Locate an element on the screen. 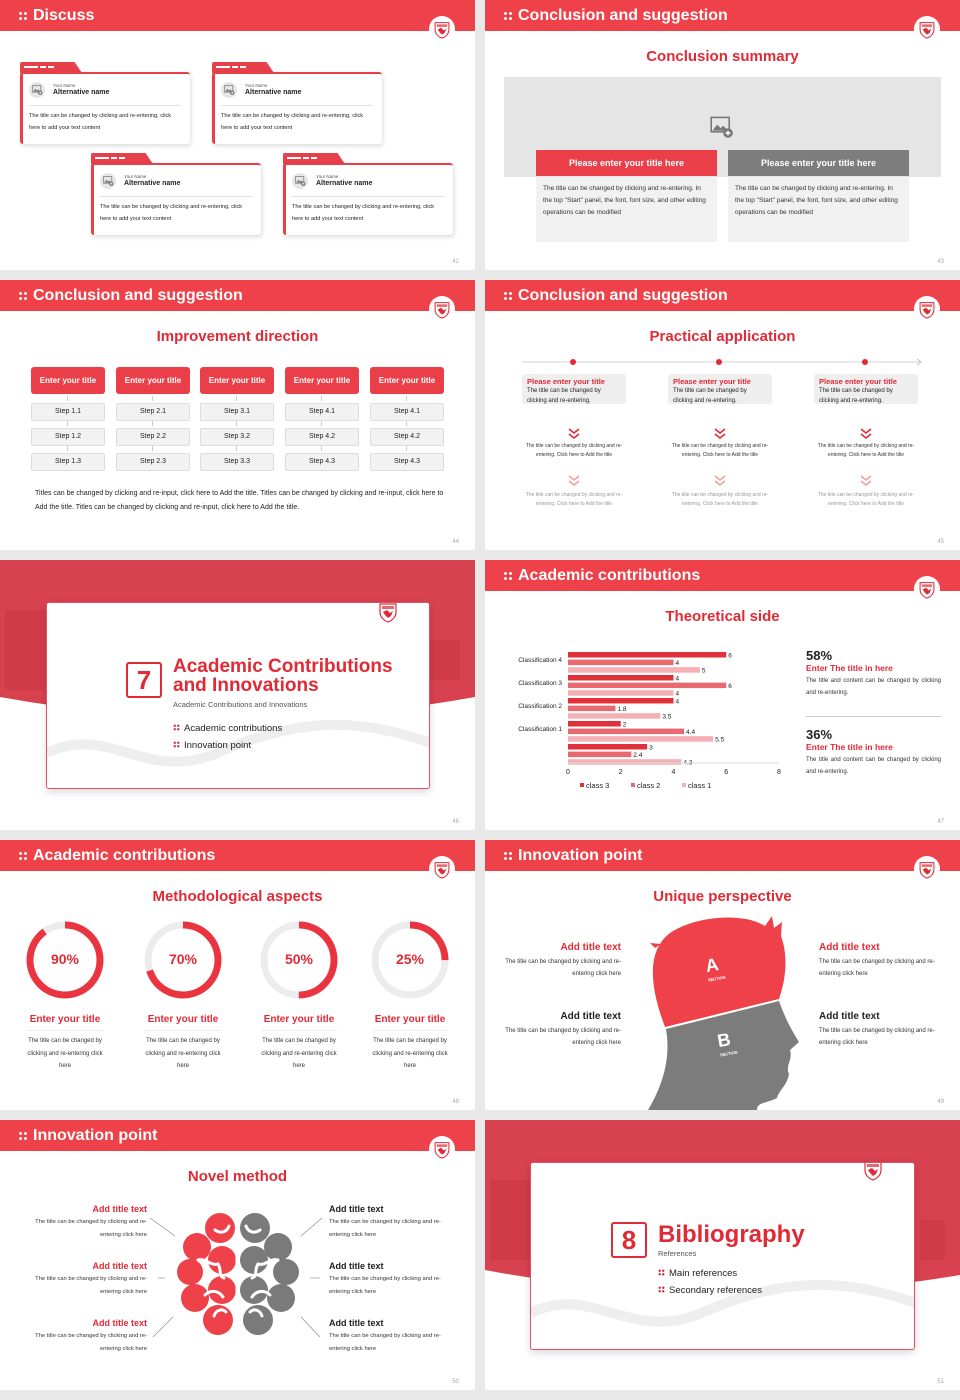  step-box: Step 1.1 is located at coordinates (68, 412).